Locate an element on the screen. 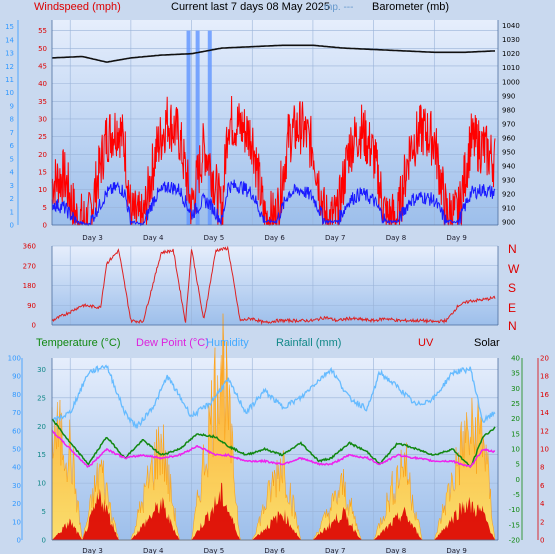 The height and width of the screenshot is (554, 555). temp-xtick-0: Day 3 is located at coordinates (92, 550).